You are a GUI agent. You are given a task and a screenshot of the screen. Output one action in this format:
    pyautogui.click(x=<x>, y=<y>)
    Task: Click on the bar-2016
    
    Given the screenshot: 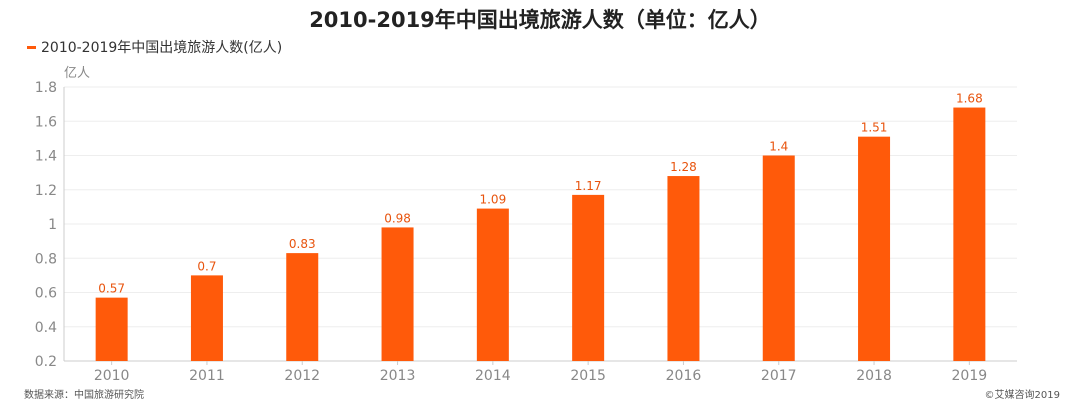 What is the action you would take?
    pyautogui.click(x=683, y=268)
    